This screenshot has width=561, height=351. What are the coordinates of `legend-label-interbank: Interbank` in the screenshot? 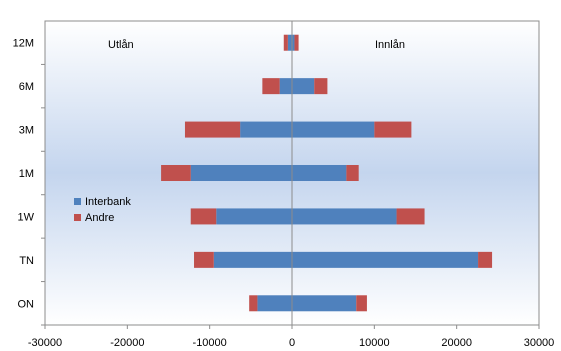 It's located at (108, 202).